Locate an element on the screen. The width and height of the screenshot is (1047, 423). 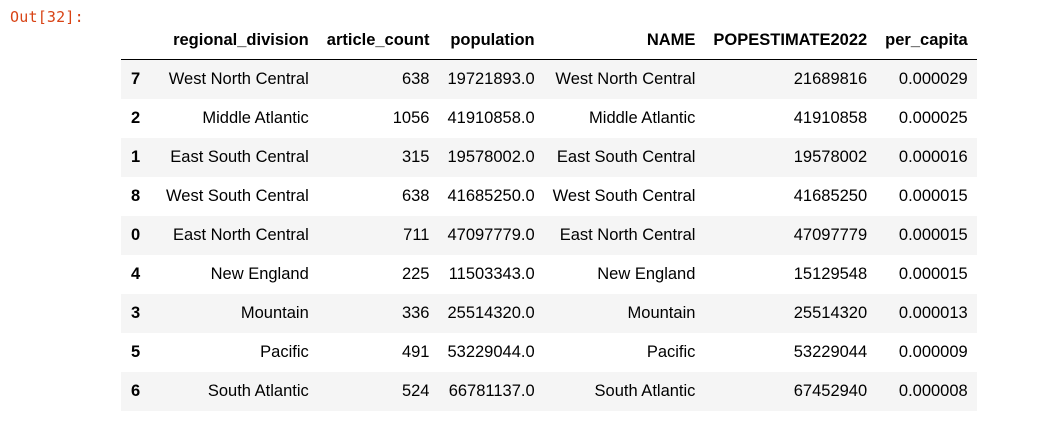
name-cell: Mountain is located at coordinates (661, 312).